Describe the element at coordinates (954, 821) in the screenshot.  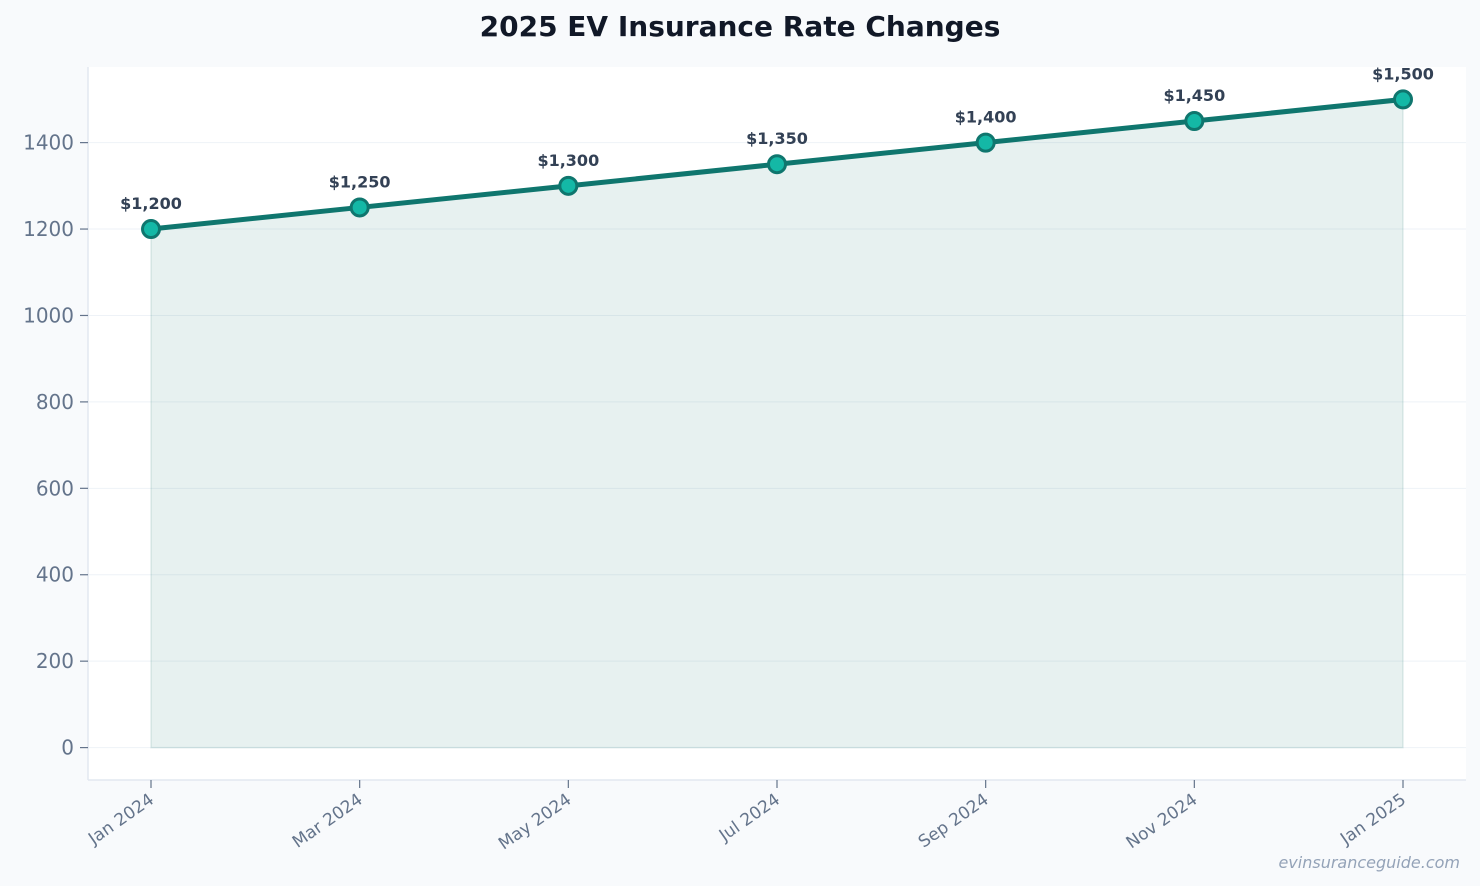
I see `x-tick-label: Sep 2024` at that location.